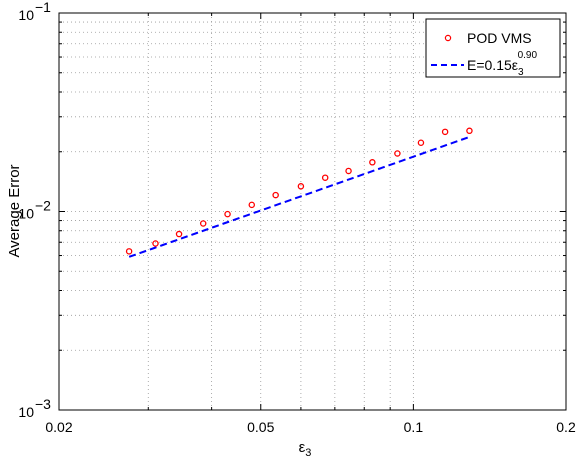 The height and width of the screenshot is (462, 581). I want to click on y-tick-label-exponent: −1, so click(43, 7).